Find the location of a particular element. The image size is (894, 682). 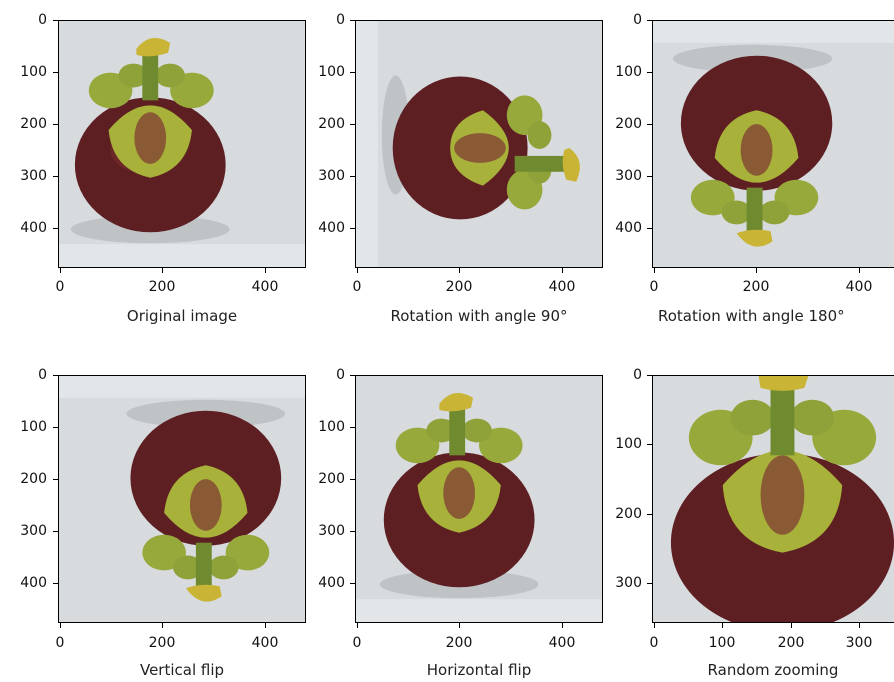

mangosteen-rotated-180-image is located at coordinates (773, 144).